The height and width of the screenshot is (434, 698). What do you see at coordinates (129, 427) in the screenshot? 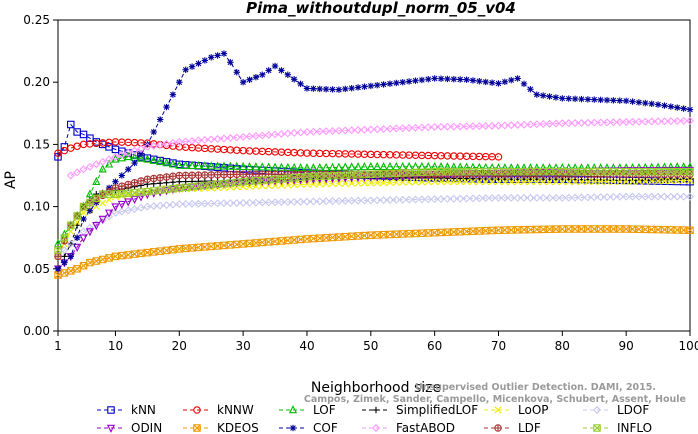
I see `legend-item-odin: ODIN` at bounding box center [129, 427].